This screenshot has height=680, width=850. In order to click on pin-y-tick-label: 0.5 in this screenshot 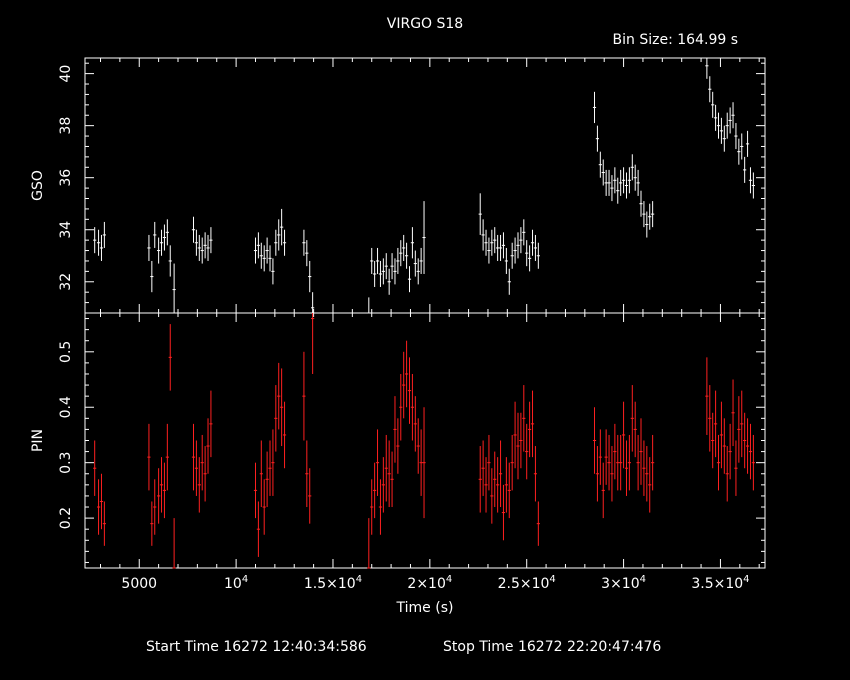, I will do `click(66, 352)`.